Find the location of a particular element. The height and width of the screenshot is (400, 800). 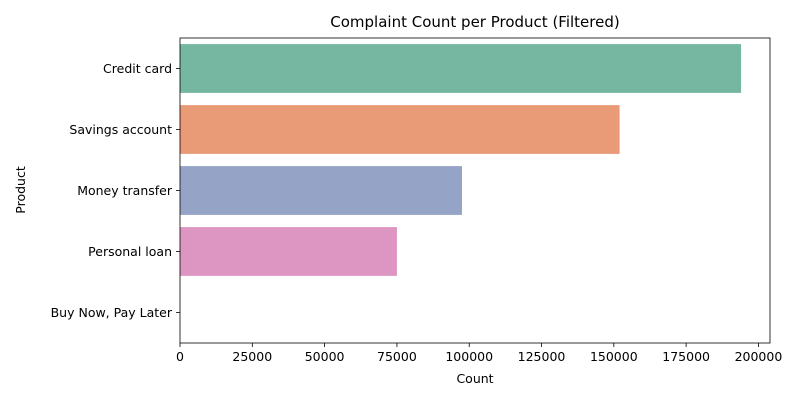

y-tick-label: Money transfer is located at coordinates (125, 190).